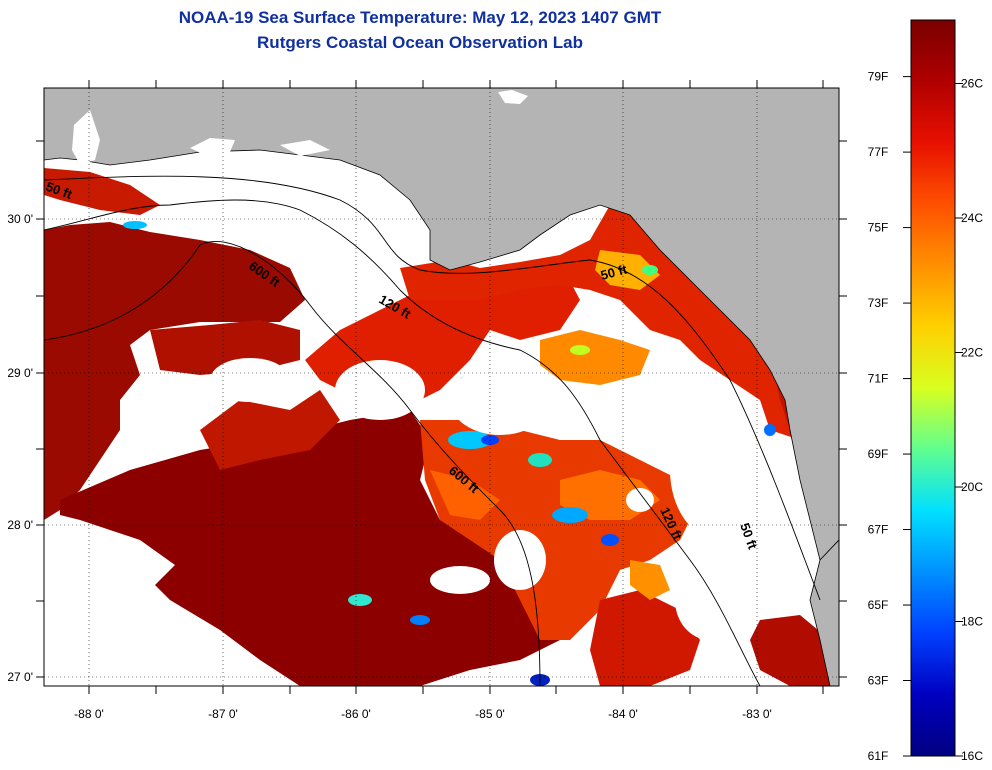  I want to click on colorbar-fahrenheit-label: 69F, so click(878, 454).